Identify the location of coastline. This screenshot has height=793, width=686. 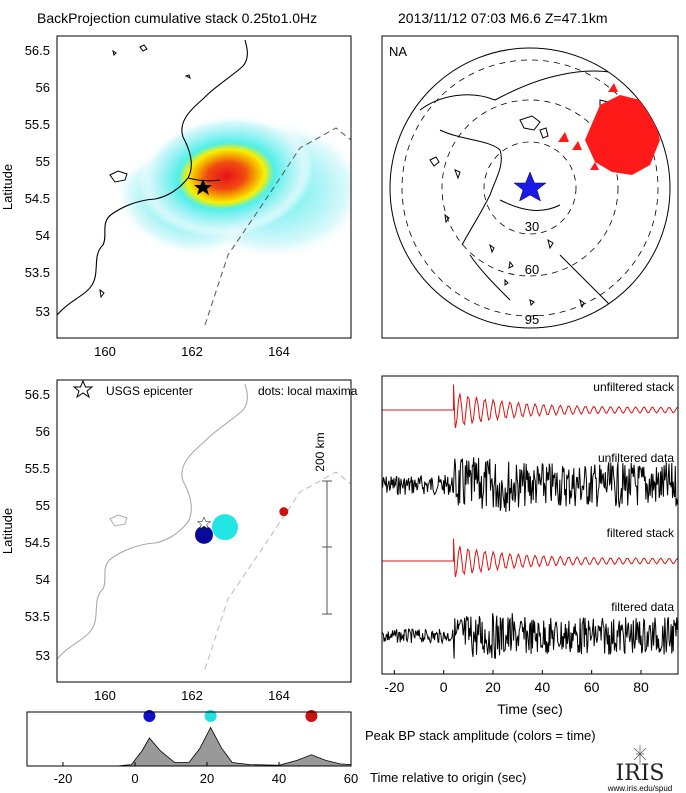
(152, 177).